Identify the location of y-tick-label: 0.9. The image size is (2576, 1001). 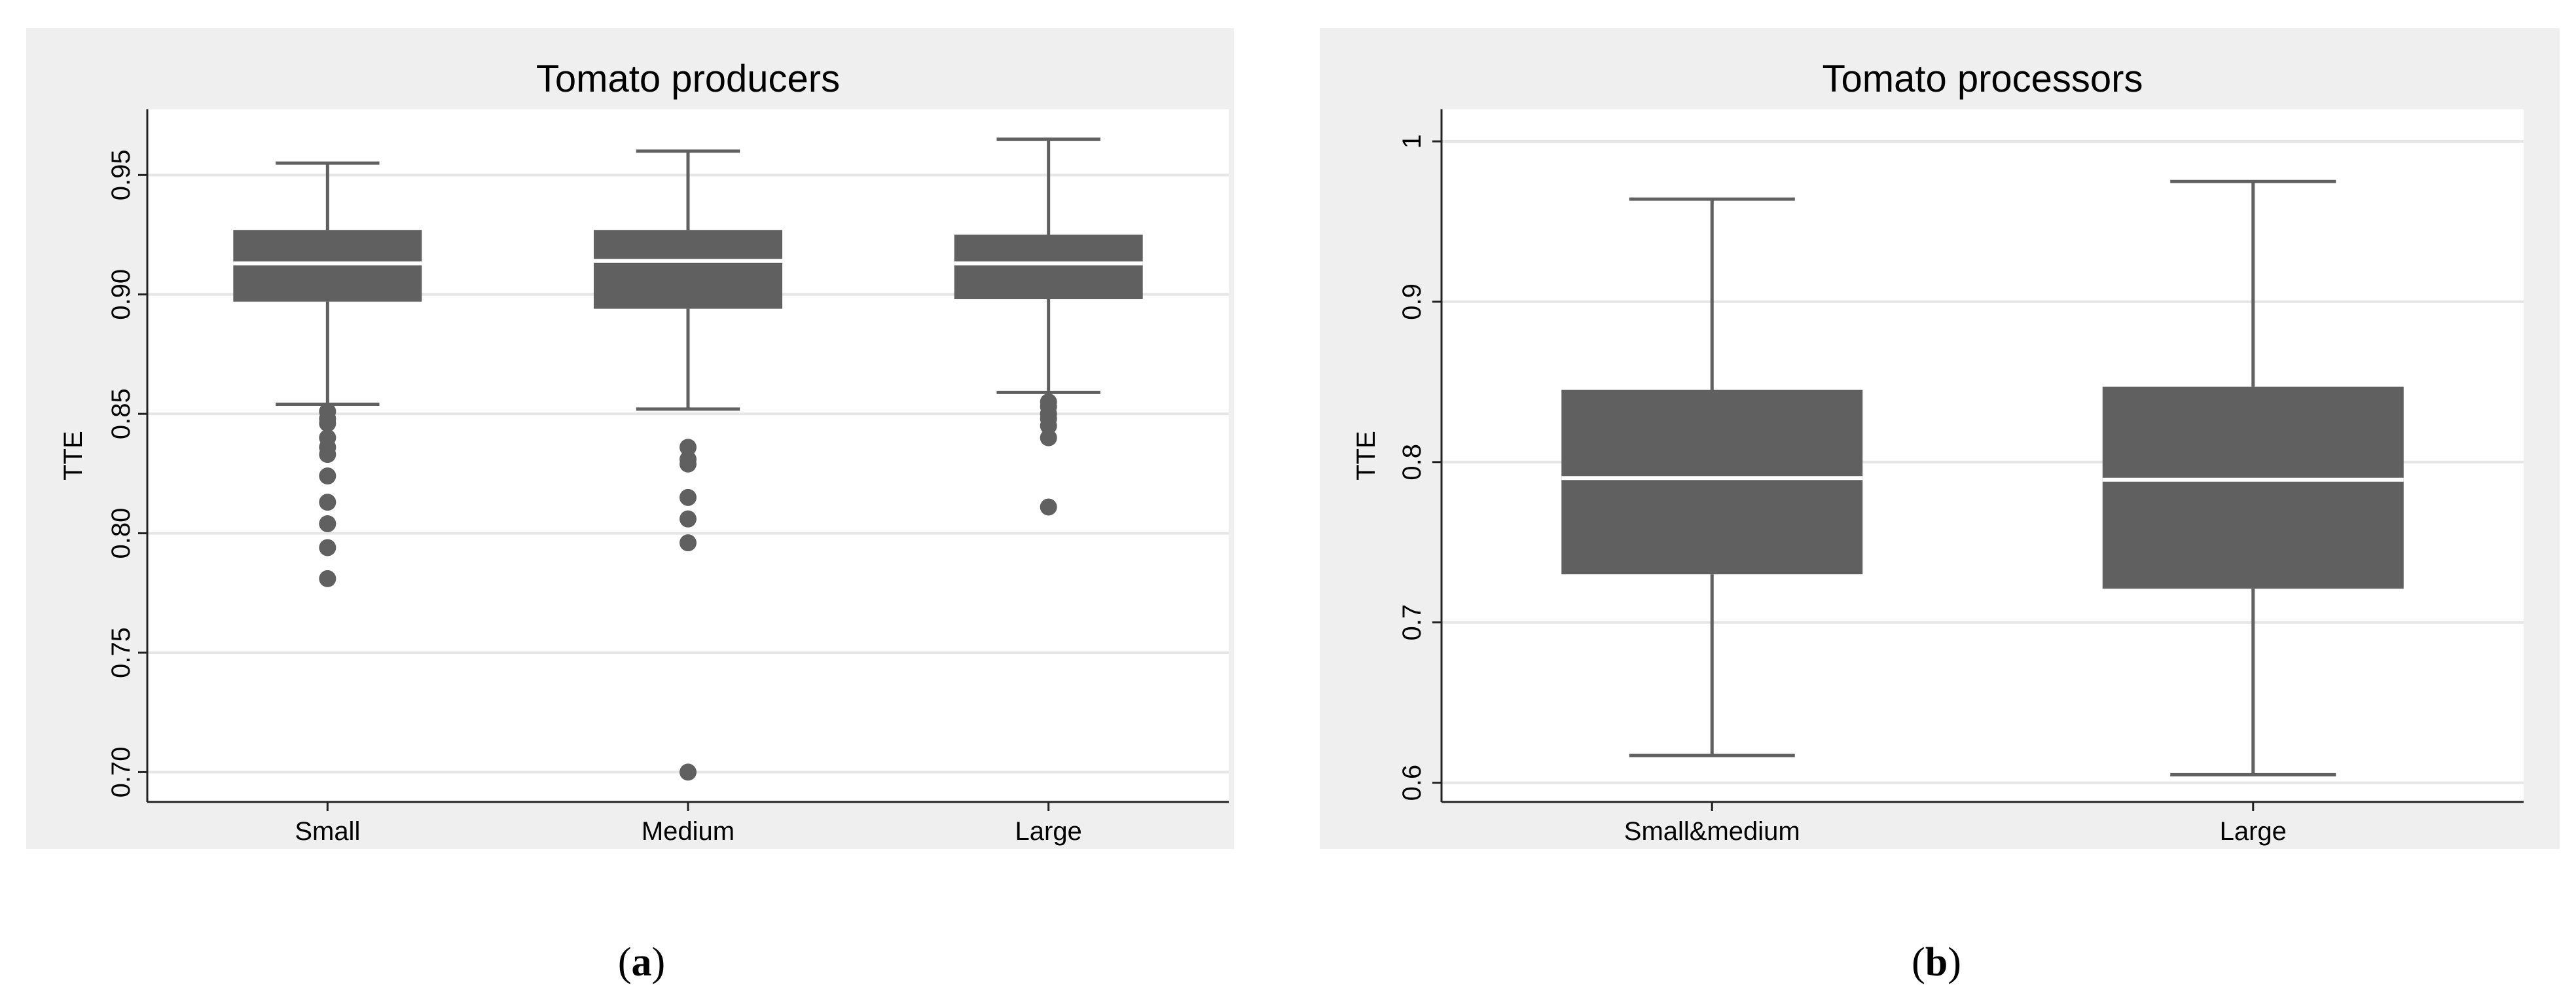
(1412, 301).